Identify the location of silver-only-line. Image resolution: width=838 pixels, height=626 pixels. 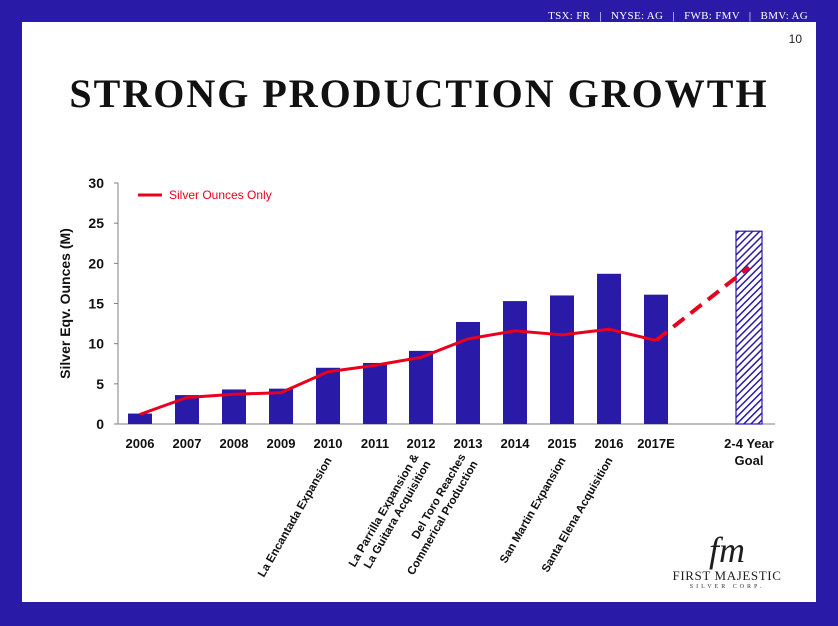
(398, 371).